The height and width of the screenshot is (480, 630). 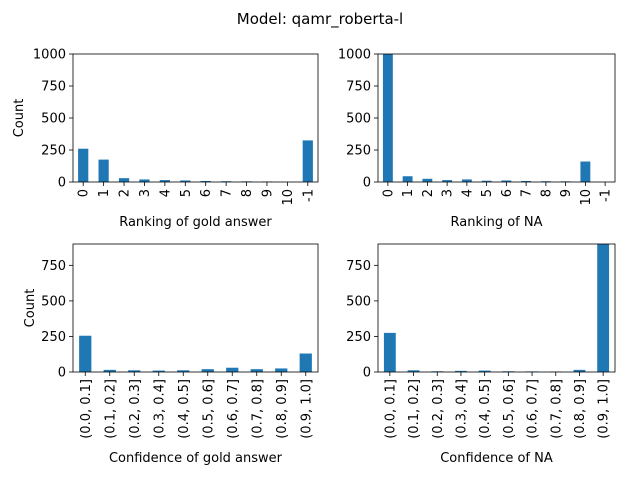 What do you see at coordinates (196, 458) in the screenshot?
I see `x-axis-label: Confidence of gold answer` at bounding box center [196, 458].